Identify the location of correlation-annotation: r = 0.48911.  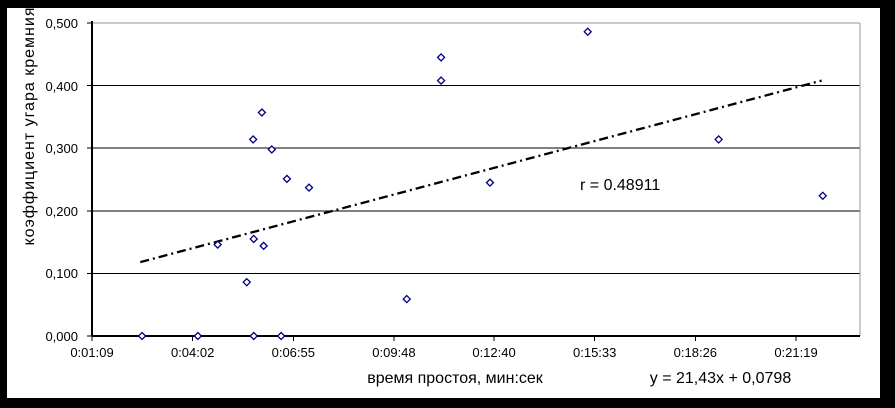
(620, 185).